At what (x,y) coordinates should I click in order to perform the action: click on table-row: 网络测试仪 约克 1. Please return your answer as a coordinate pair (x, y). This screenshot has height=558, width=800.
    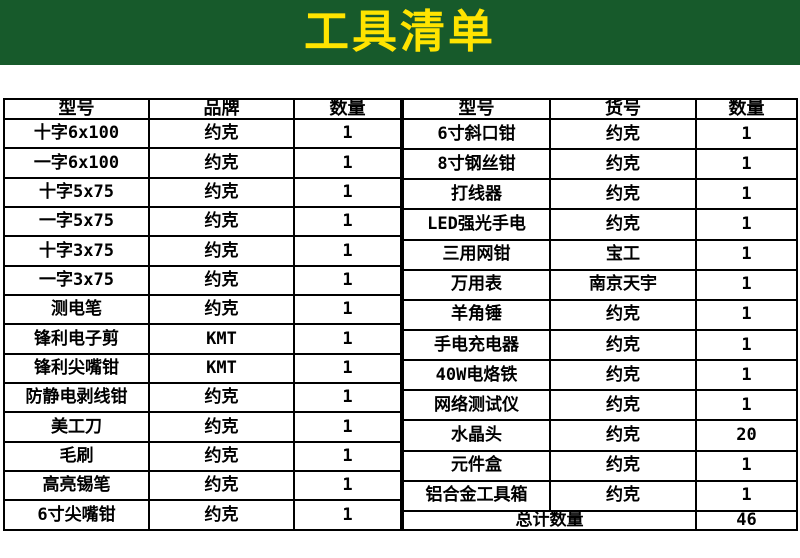
    Looking at the image, I should click on (600, 405).